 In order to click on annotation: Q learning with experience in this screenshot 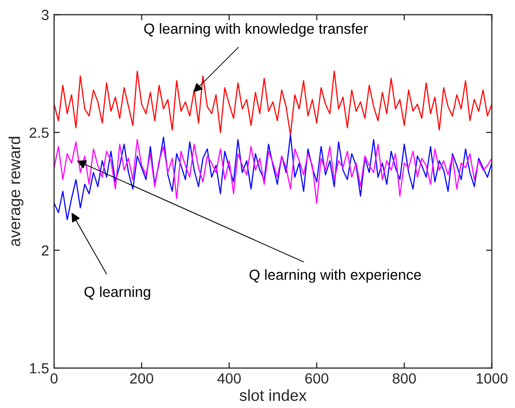, I will do `click(335, 276)`.